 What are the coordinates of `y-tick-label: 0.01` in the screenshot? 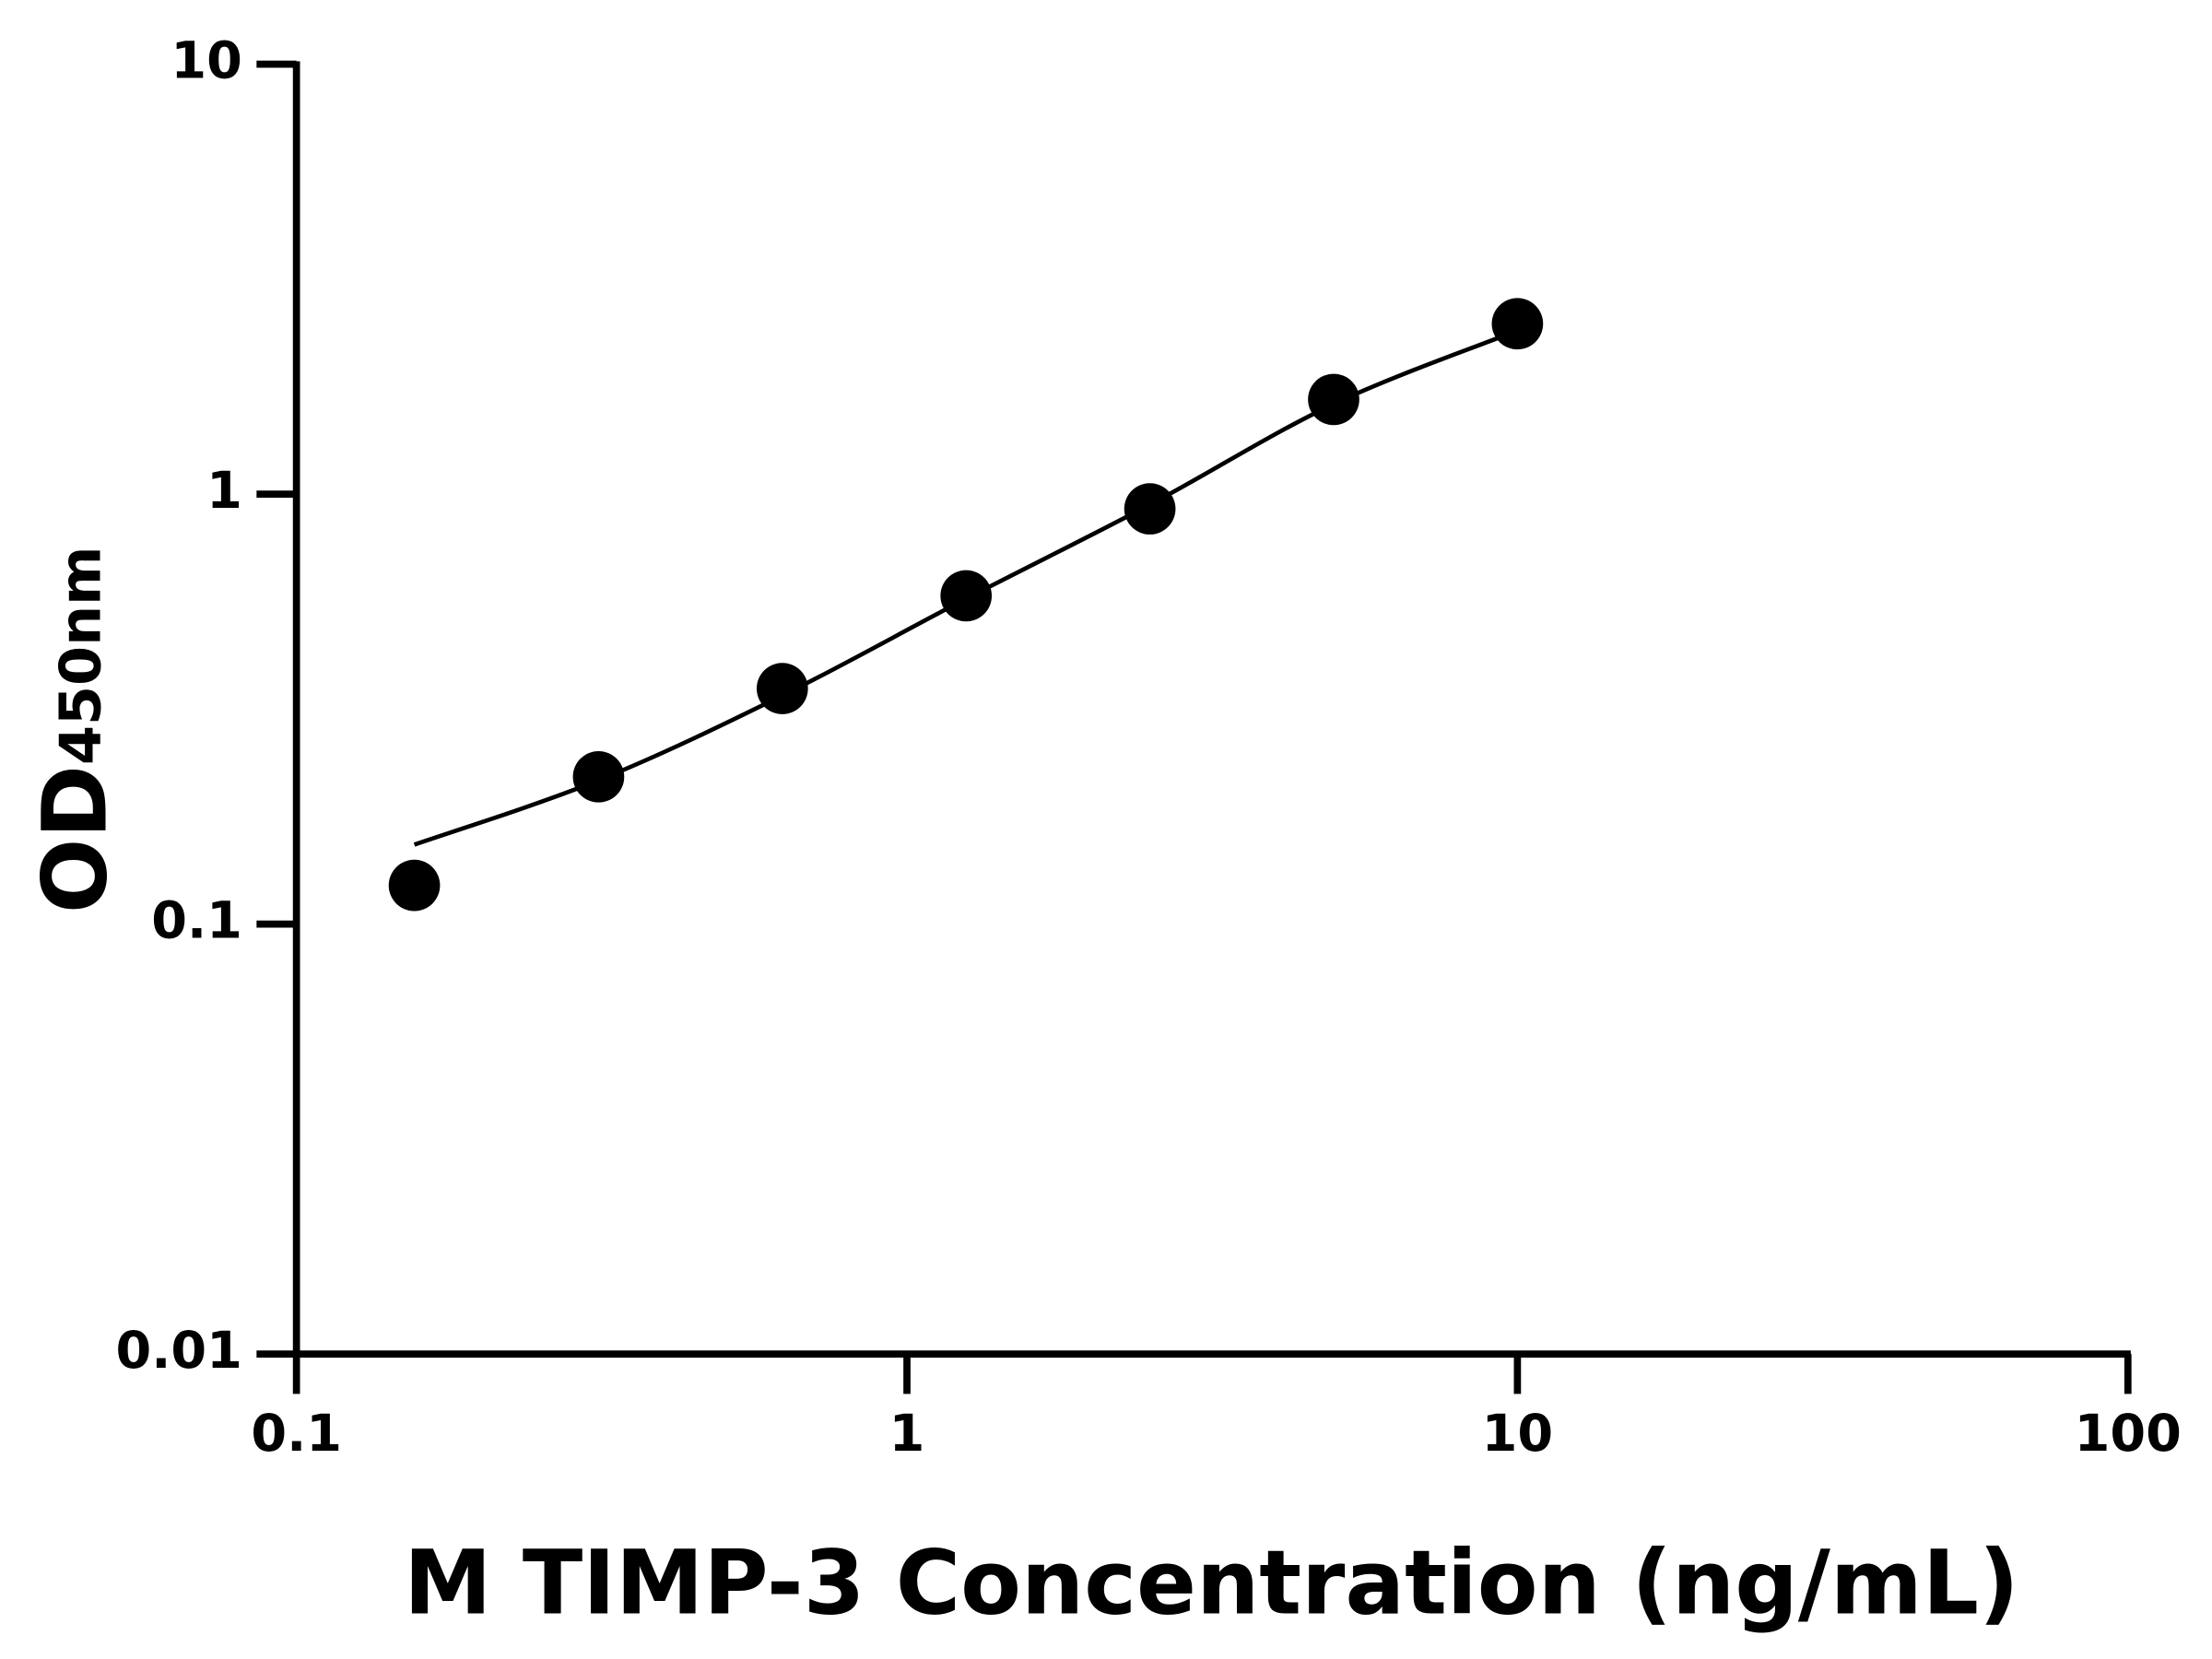 It's located at (179, 1351).